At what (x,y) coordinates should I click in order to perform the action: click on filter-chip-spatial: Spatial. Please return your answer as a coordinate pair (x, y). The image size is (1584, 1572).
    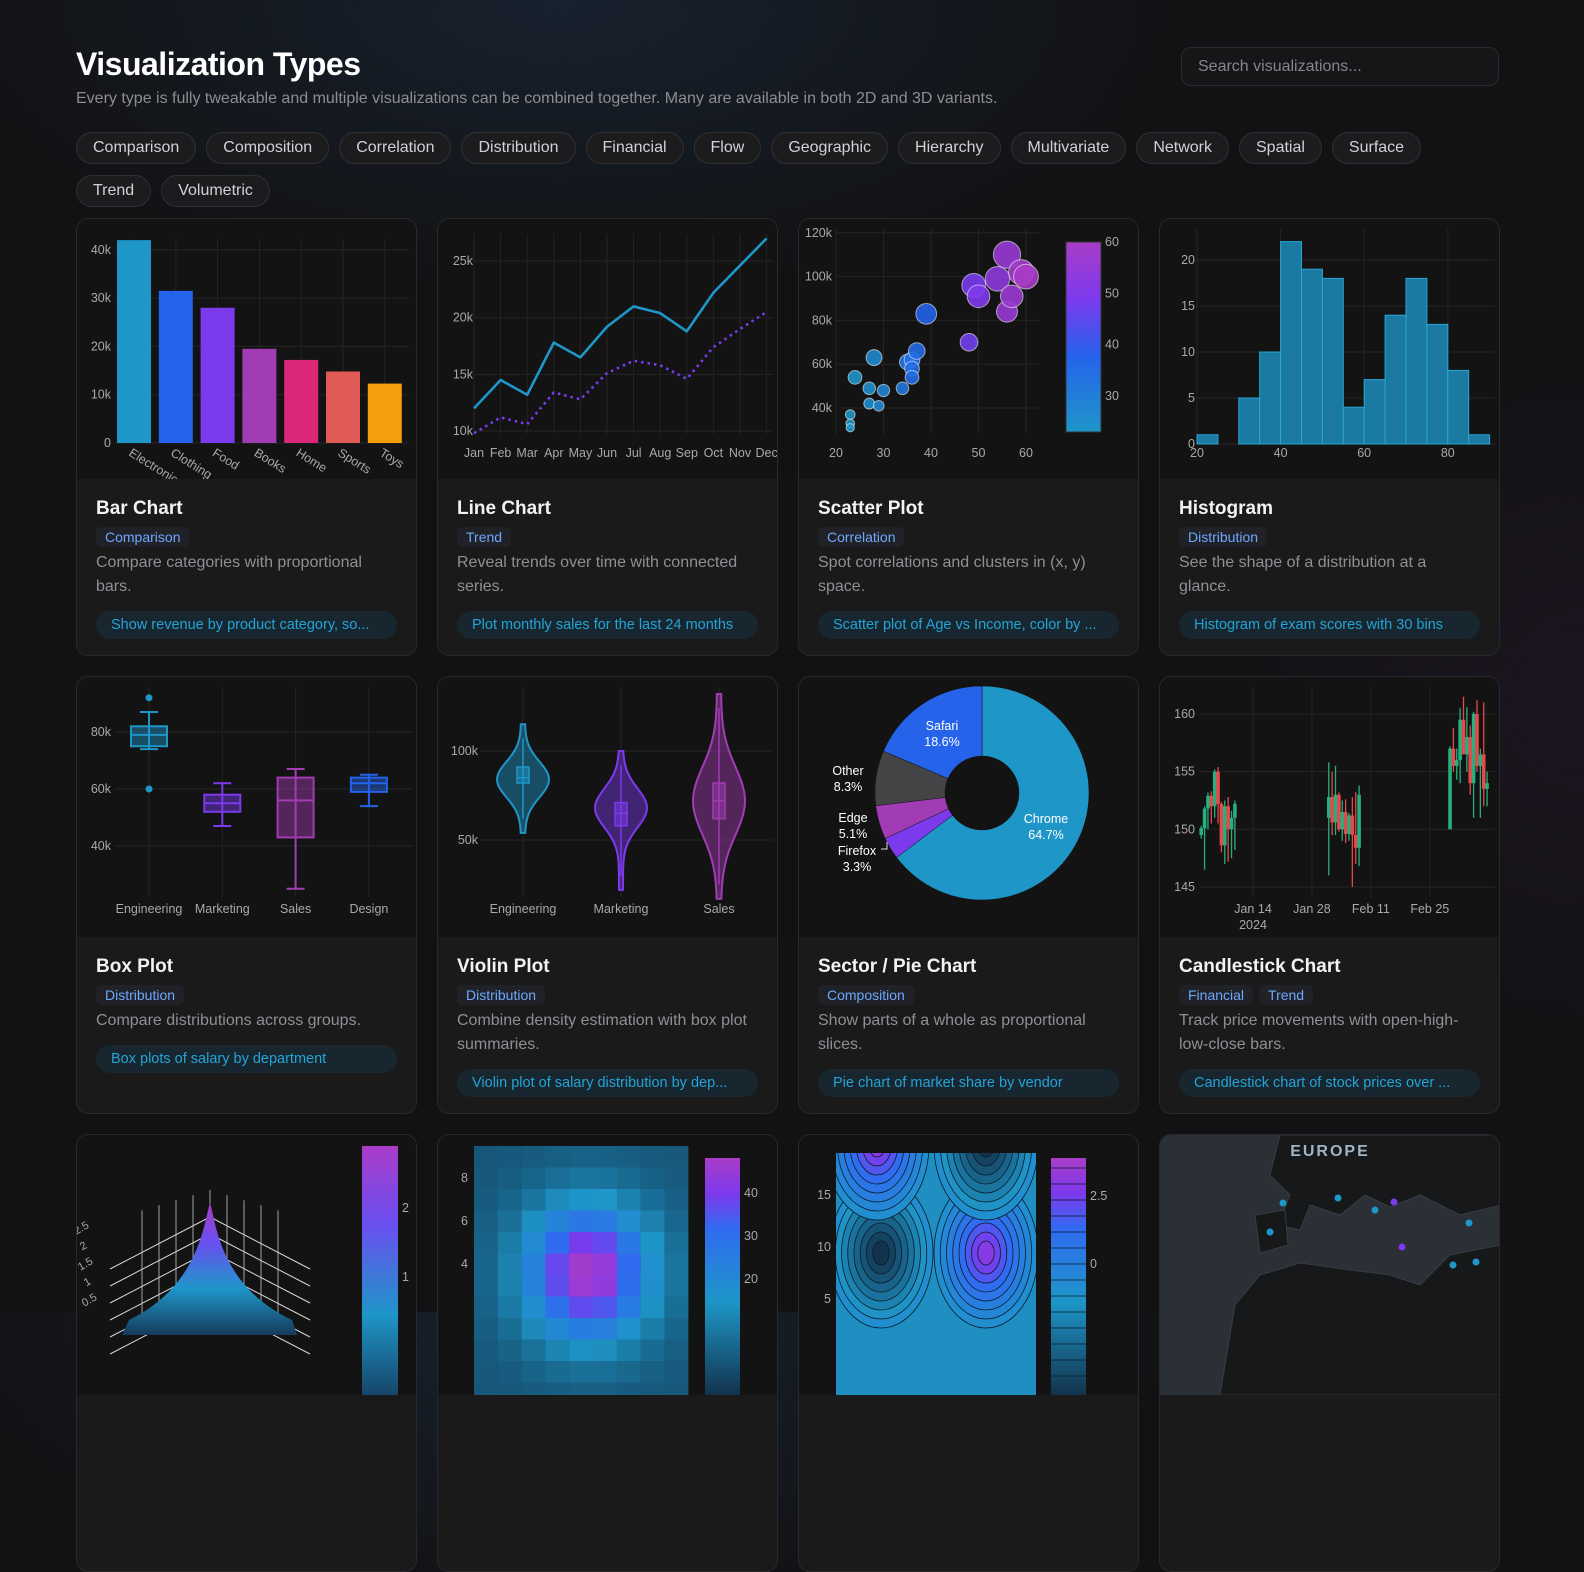
    Looking at the image, I should click on (1280, 148).